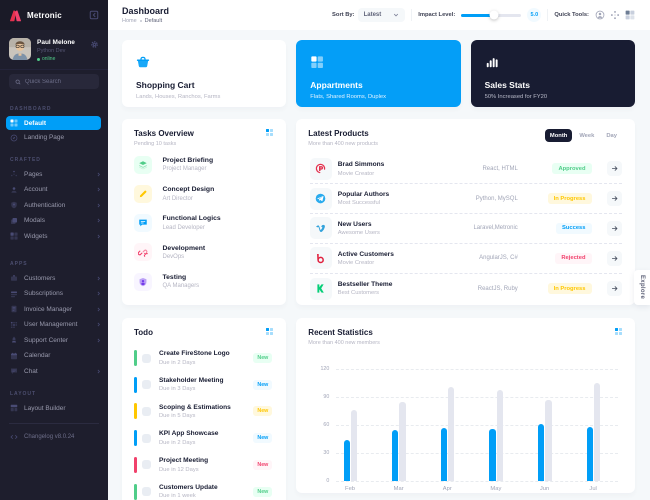 This screenshot has height=500, width=650. What do you see at coordinates (398, 489) in the screenshot?
I see `chart-xlabel: Mar` at bounding box center [398, 489].